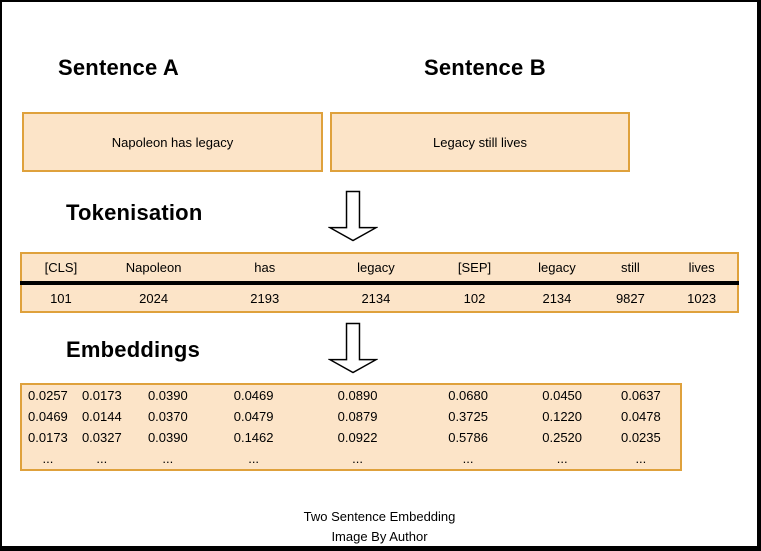 The width and height of the screenshot is (761, 551). I want to click on embedding-cell: 0.0257, so click(48, 395).